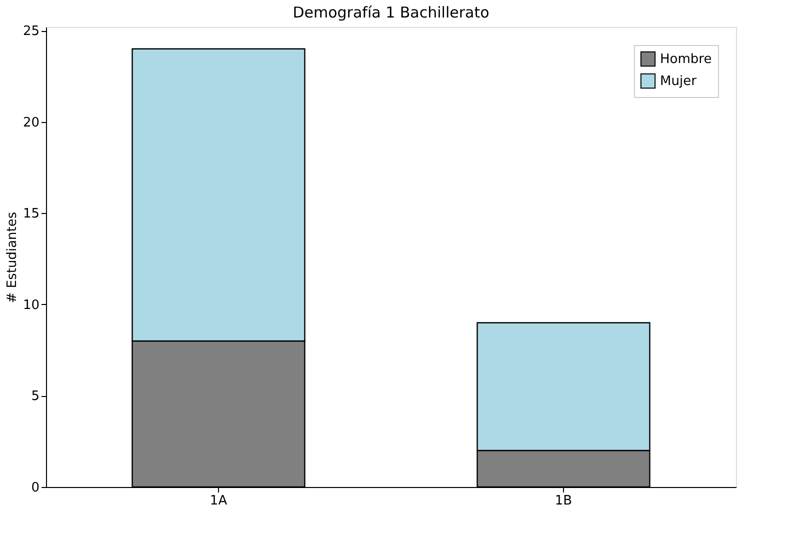 This screenshot has height=548, width=793. I want to click on legend-label: Mujer, so click(679, 81).